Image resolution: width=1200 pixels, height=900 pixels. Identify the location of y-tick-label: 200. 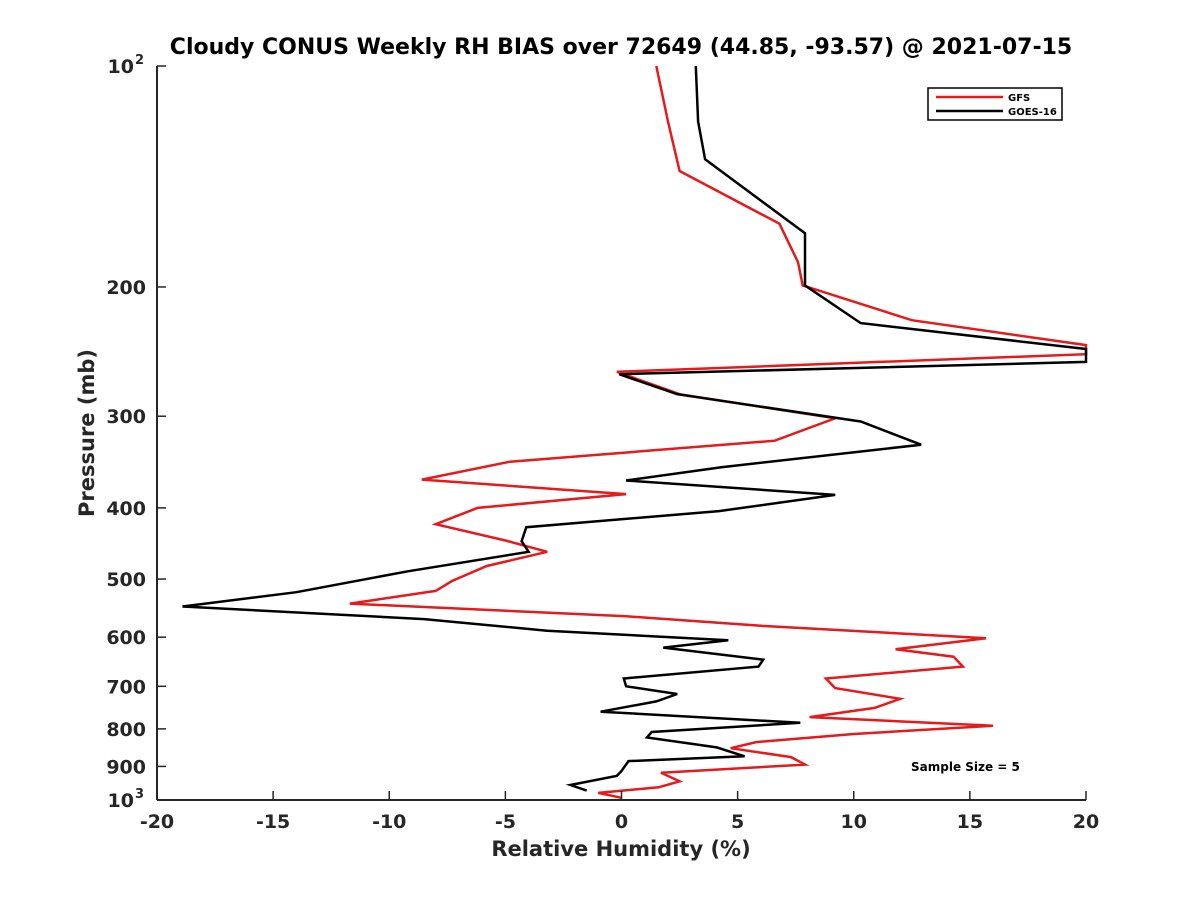
(126, 288).